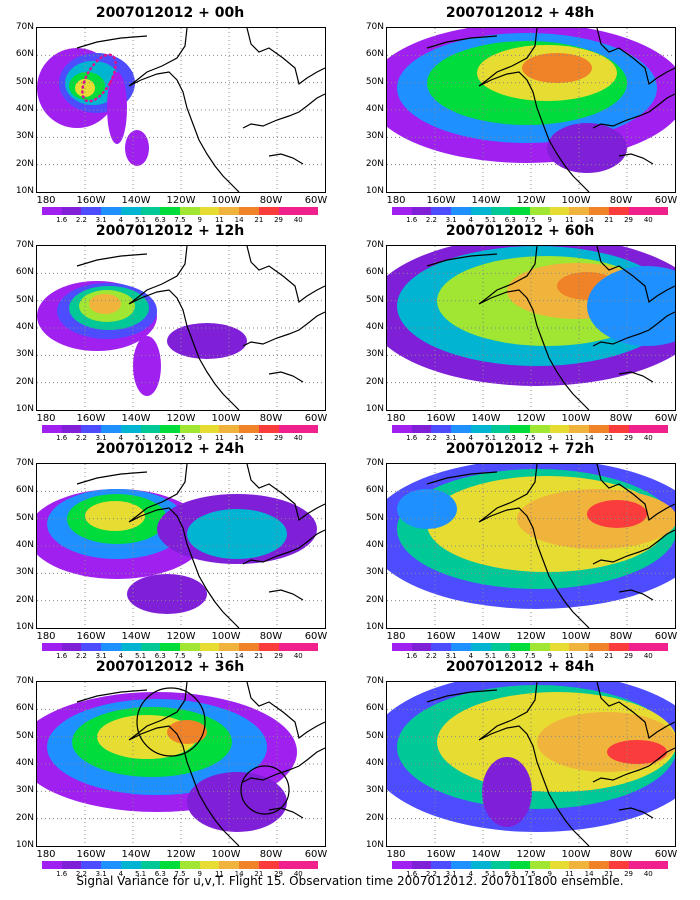 The image size is (700, 900). Describe the element at coordinates (199, 438) in the screenshot. I see `colorbar-label: 9` at that location.